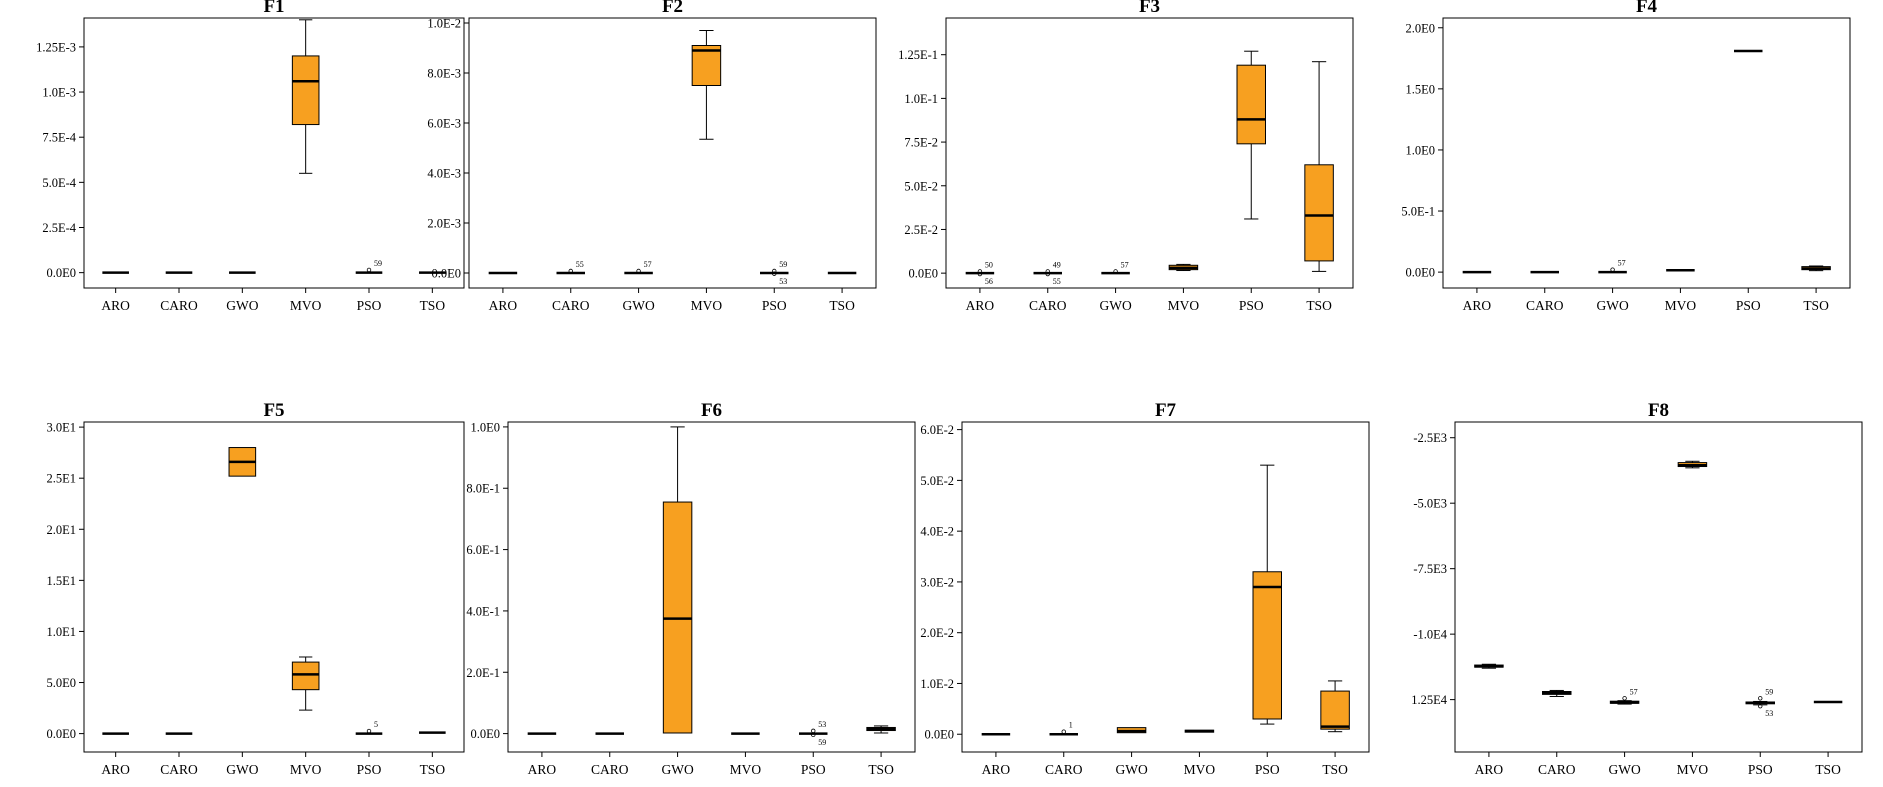  What do you see at coordinates (1166, 410) in the screenshot?
I see `chart-title: F7` at bounding box center [1166, 410].